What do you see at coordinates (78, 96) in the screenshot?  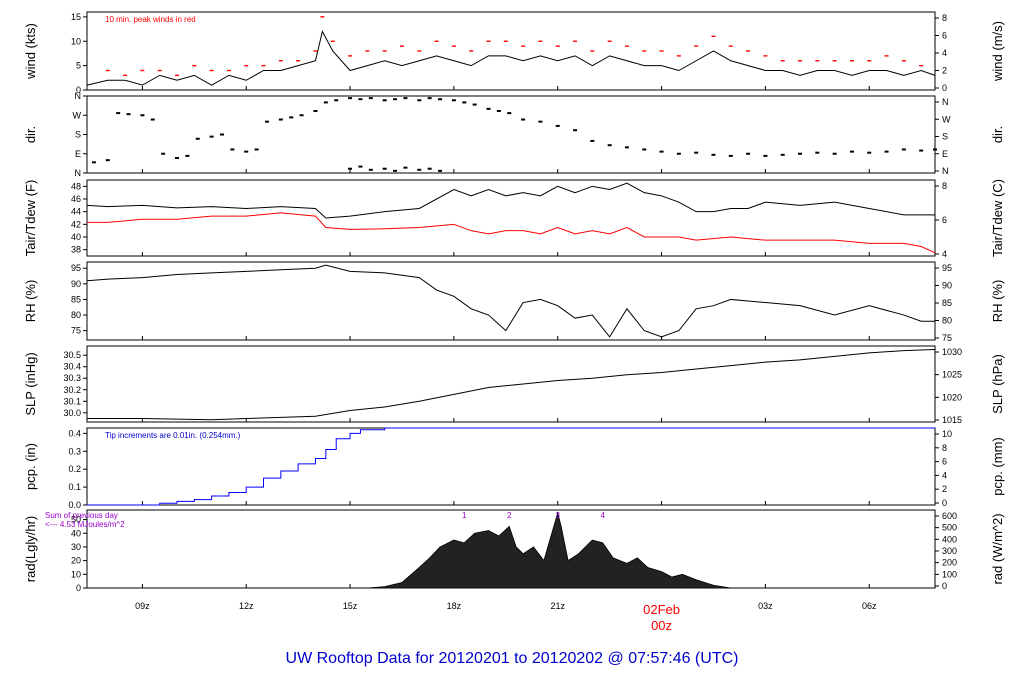 I see `left-tick-label-dir: N` at bounding box center [78, 96].